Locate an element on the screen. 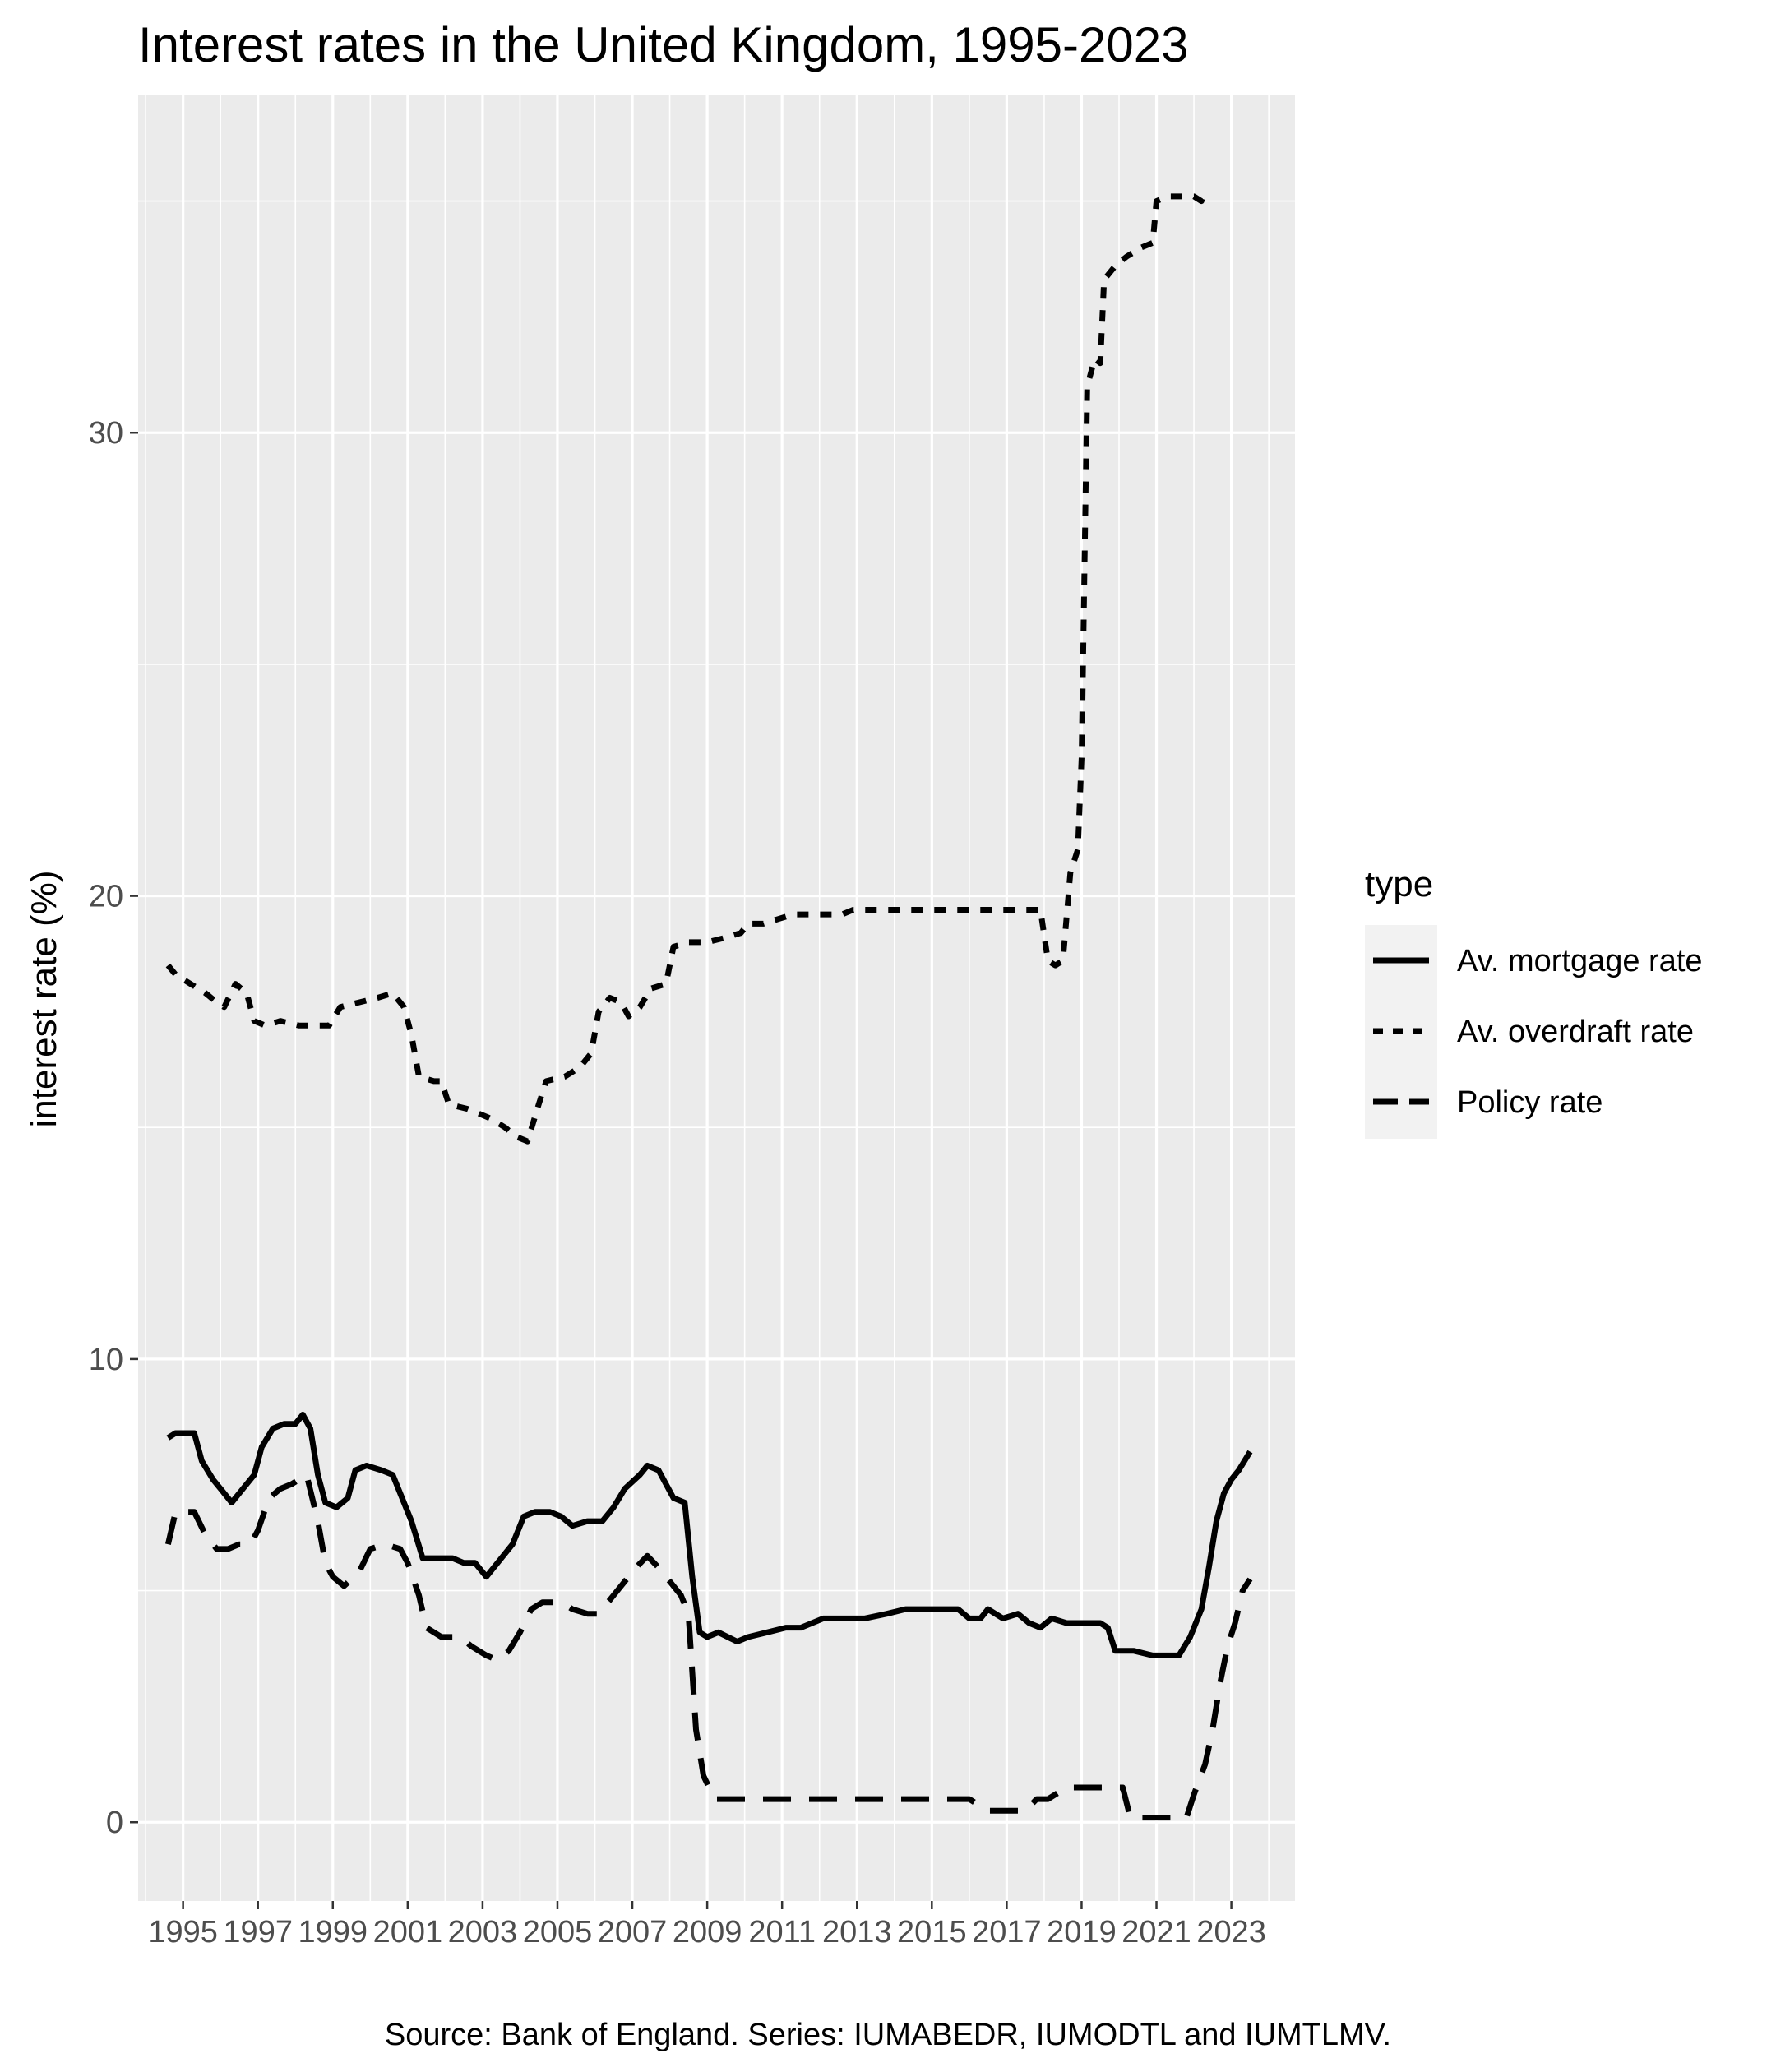  x-tick-label: 1999 is located at coordinates (333, 1932).